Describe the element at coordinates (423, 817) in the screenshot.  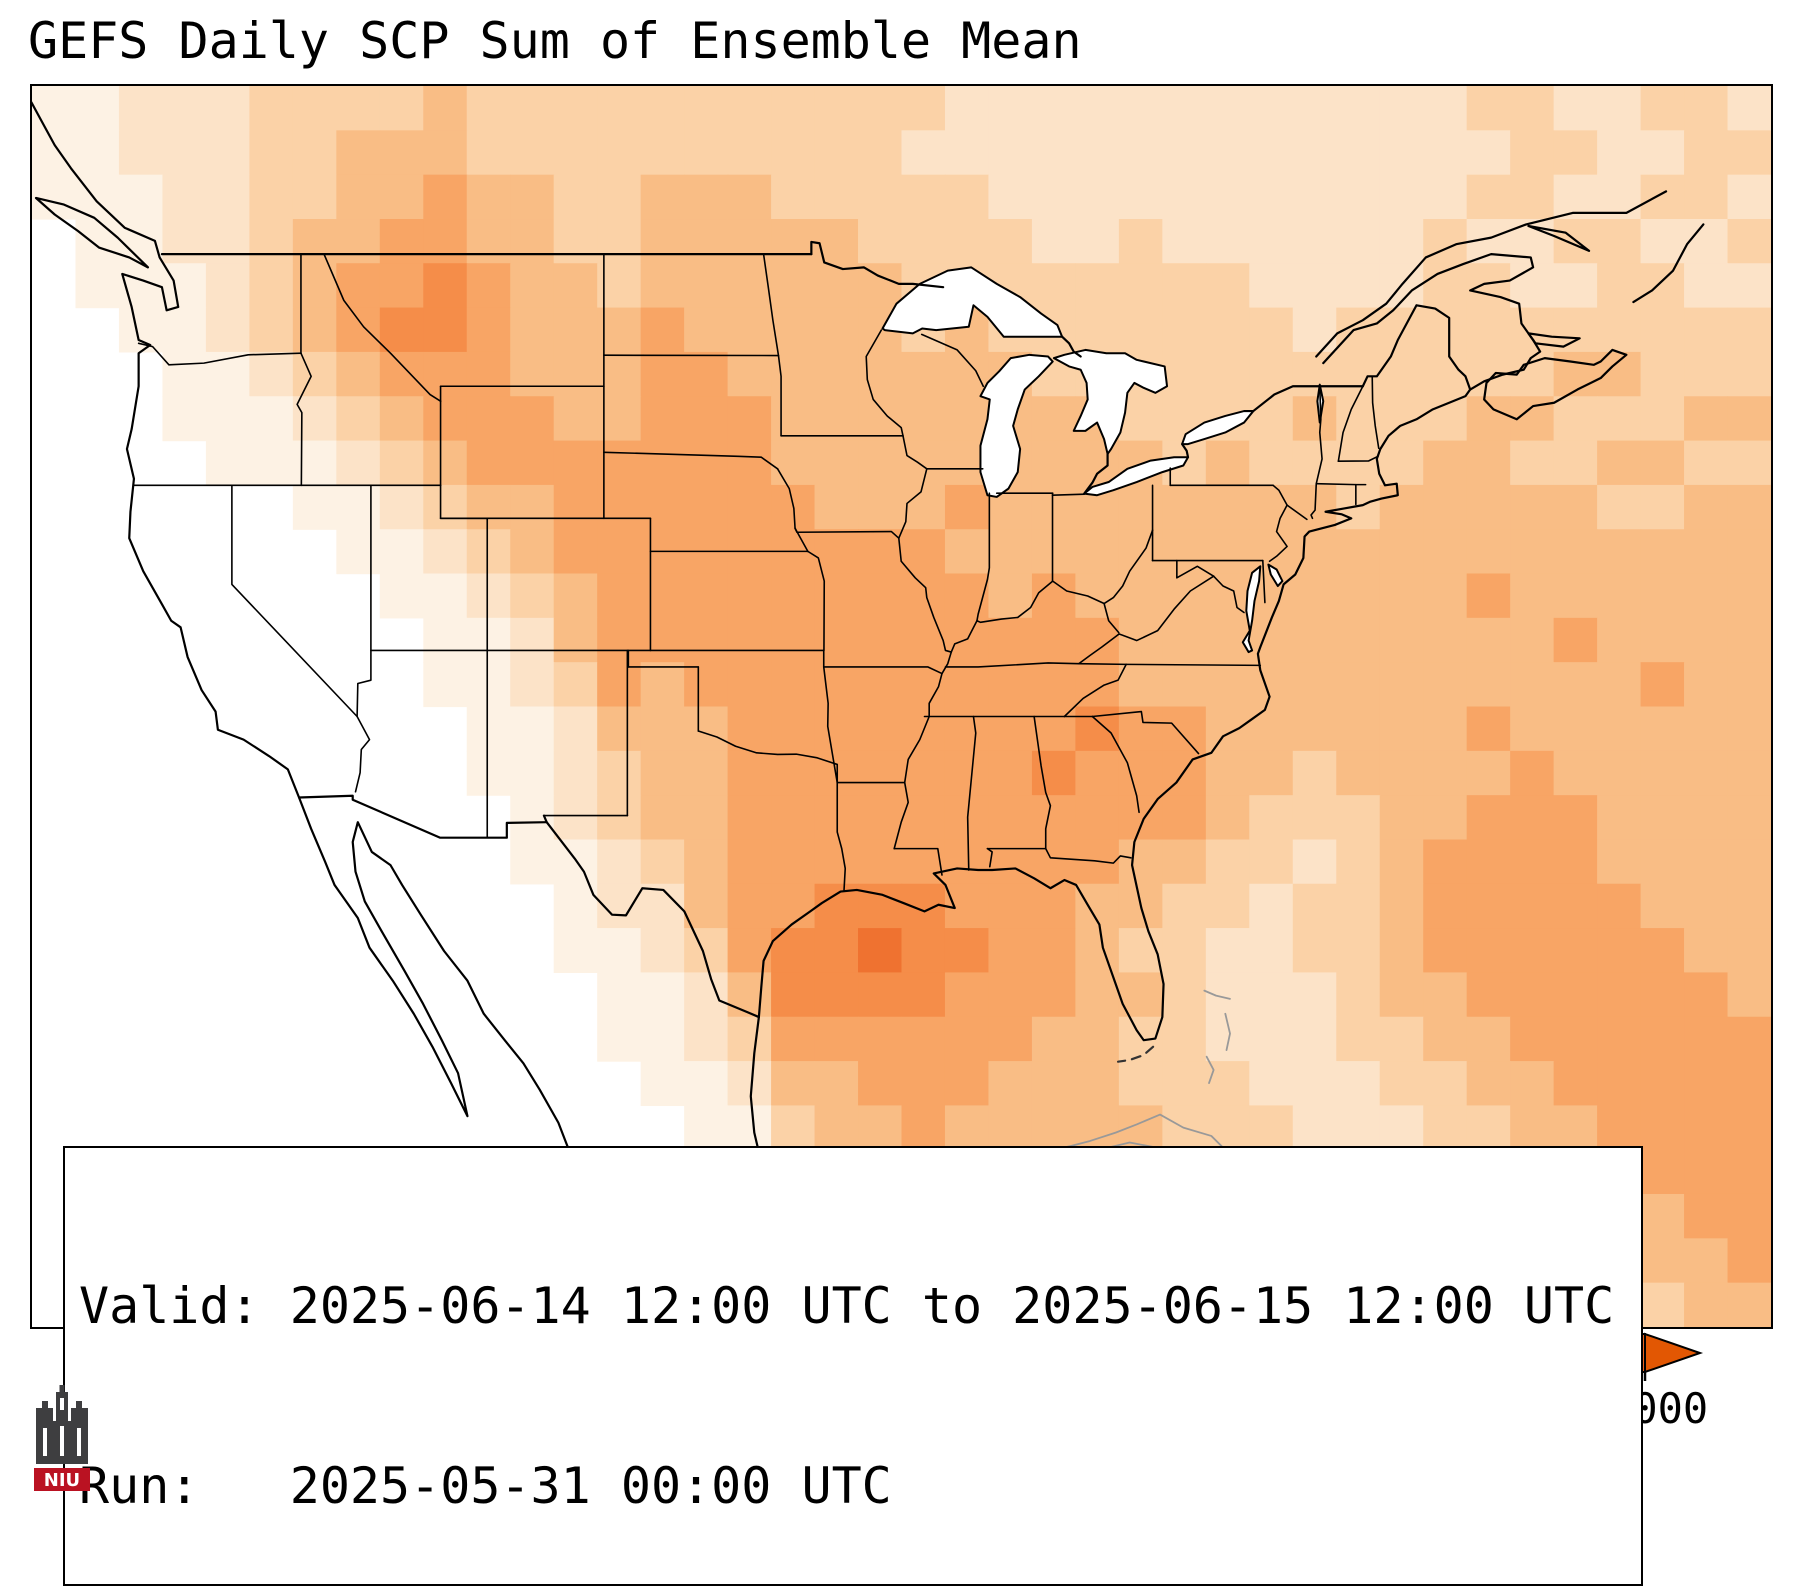
I see `coastline-path` at that location.